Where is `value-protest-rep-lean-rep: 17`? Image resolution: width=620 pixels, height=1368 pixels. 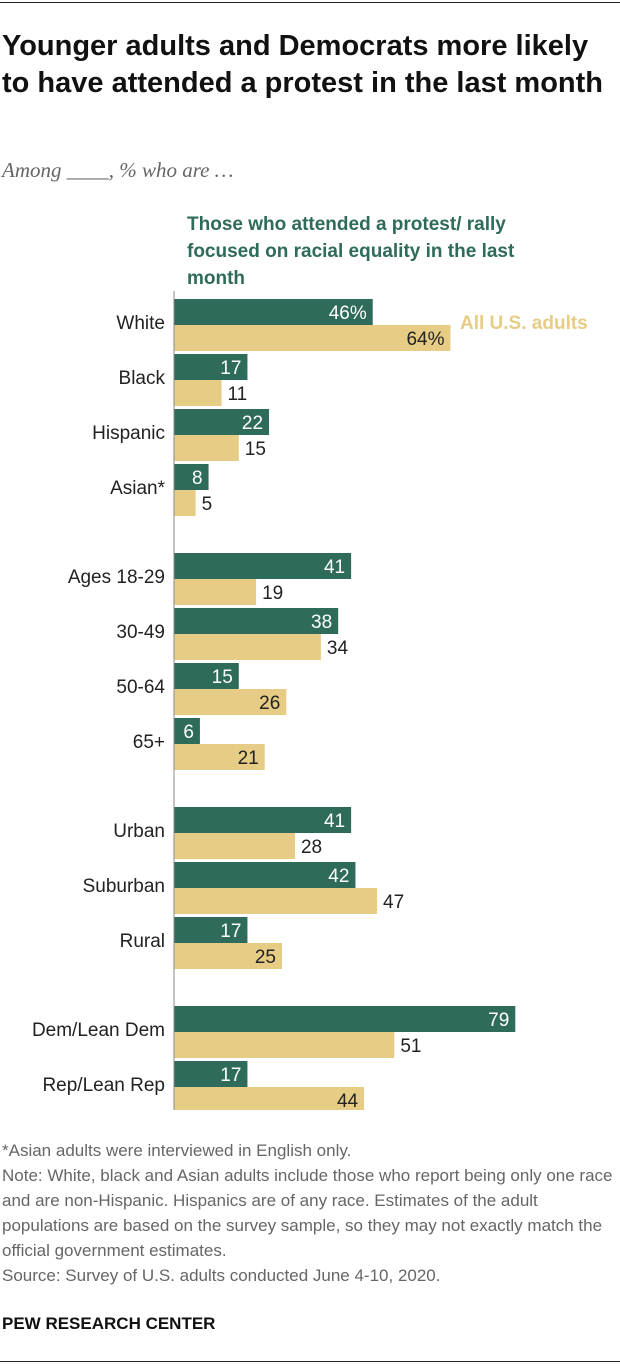 value-protest-rep-lean-rep: 17 is located at coordinates (230, 1075).